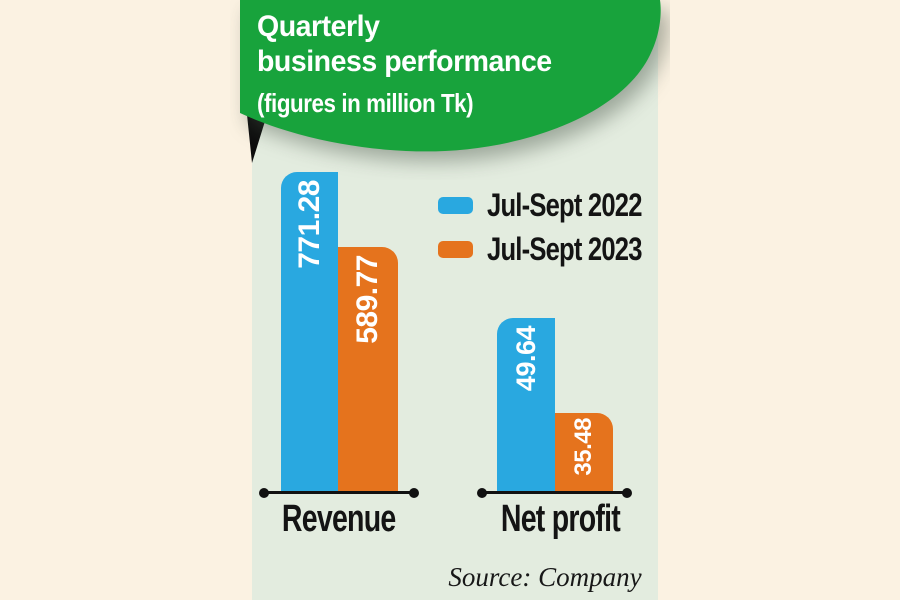  I want to click on bar-netprofit-2023: 35.48, so click(584, 453).